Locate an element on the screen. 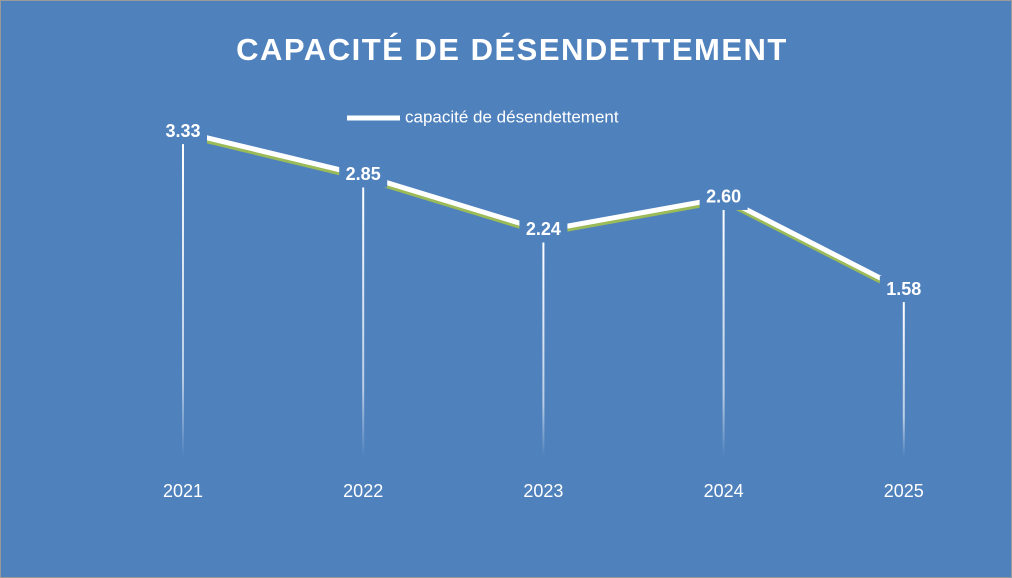 The width and height of the screenshot is (1012, 578). data-label: 2.85 is located at coordinates (363, 174).